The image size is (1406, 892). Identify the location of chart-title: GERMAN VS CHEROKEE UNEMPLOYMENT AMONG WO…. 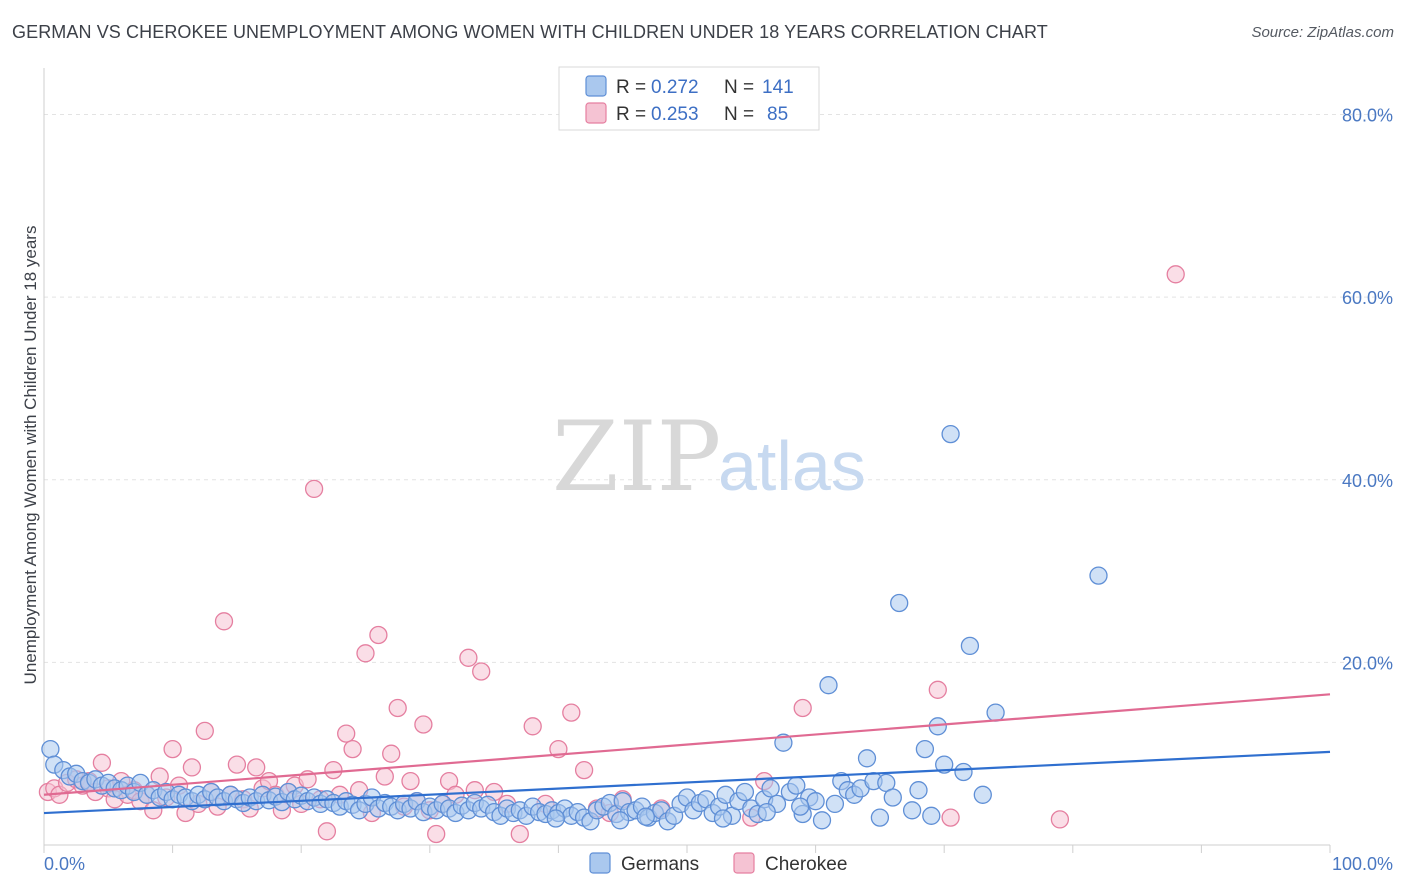
(530, 32).